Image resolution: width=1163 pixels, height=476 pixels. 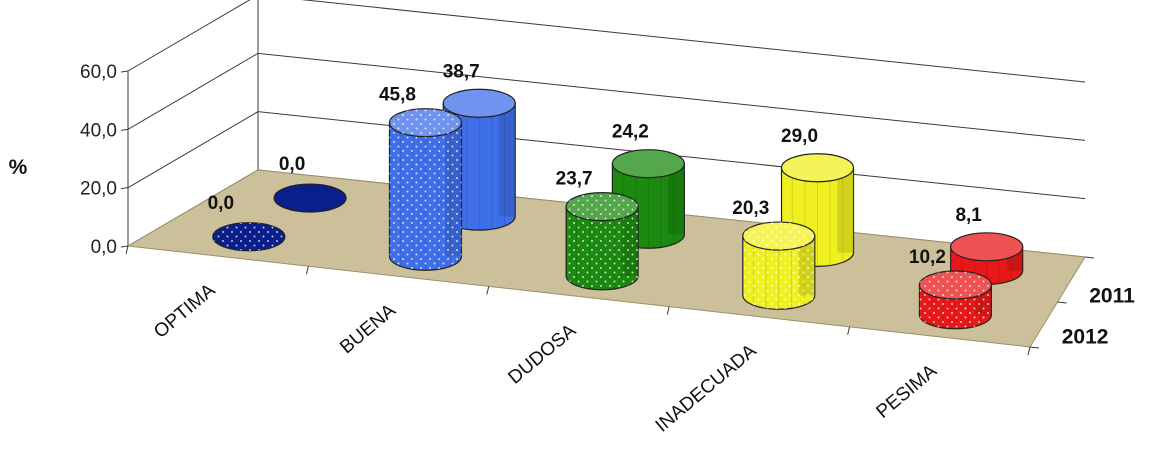 What do you see at coordinates (18, 167) in the screenshot?
I see `y-axis-label: %` at bounding box center [18, 167].